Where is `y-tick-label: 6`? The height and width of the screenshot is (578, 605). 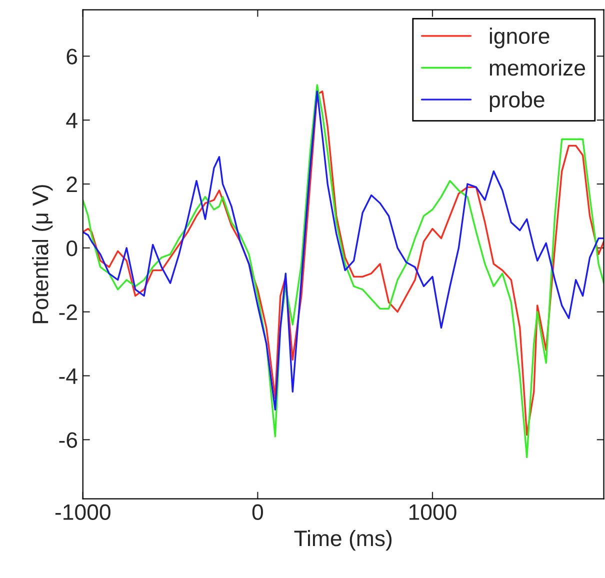 y-tick-label: 6 is located at coordinates (72, 56).